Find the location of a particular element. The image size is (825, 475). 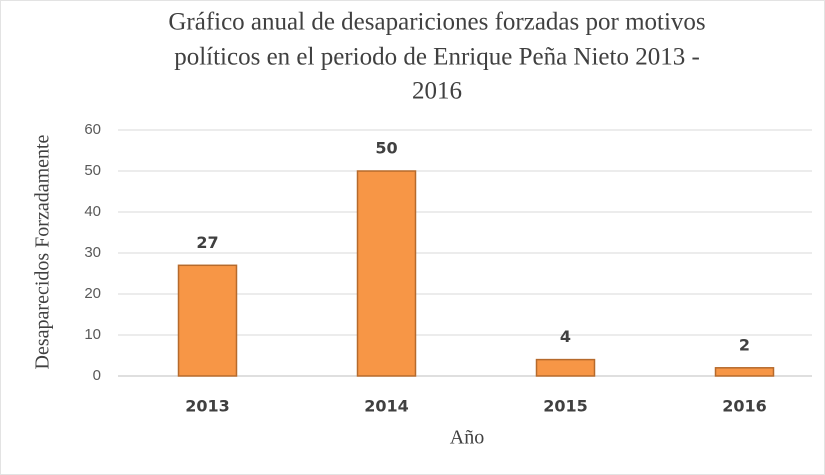

y-tick-label: 0 is located at coordinates (97, 375).